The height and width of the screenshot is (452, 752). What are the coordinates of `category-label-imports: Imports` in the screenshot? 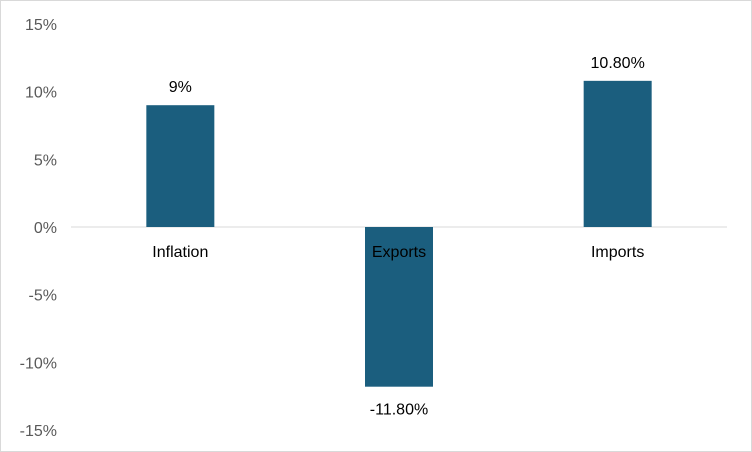 It's located at (617, 252).